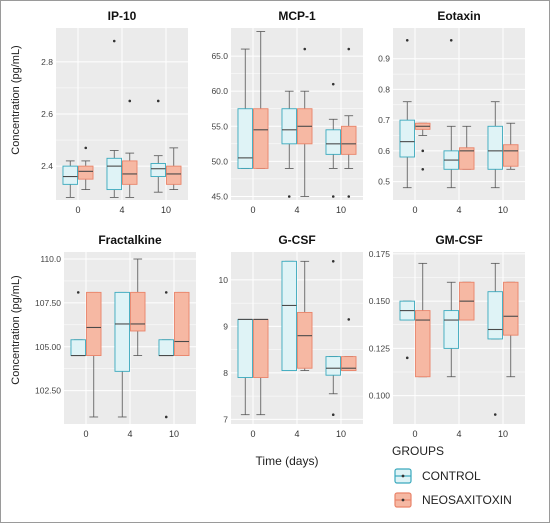  I want to click on y-tick-label: 0.8, so click(384, 89).